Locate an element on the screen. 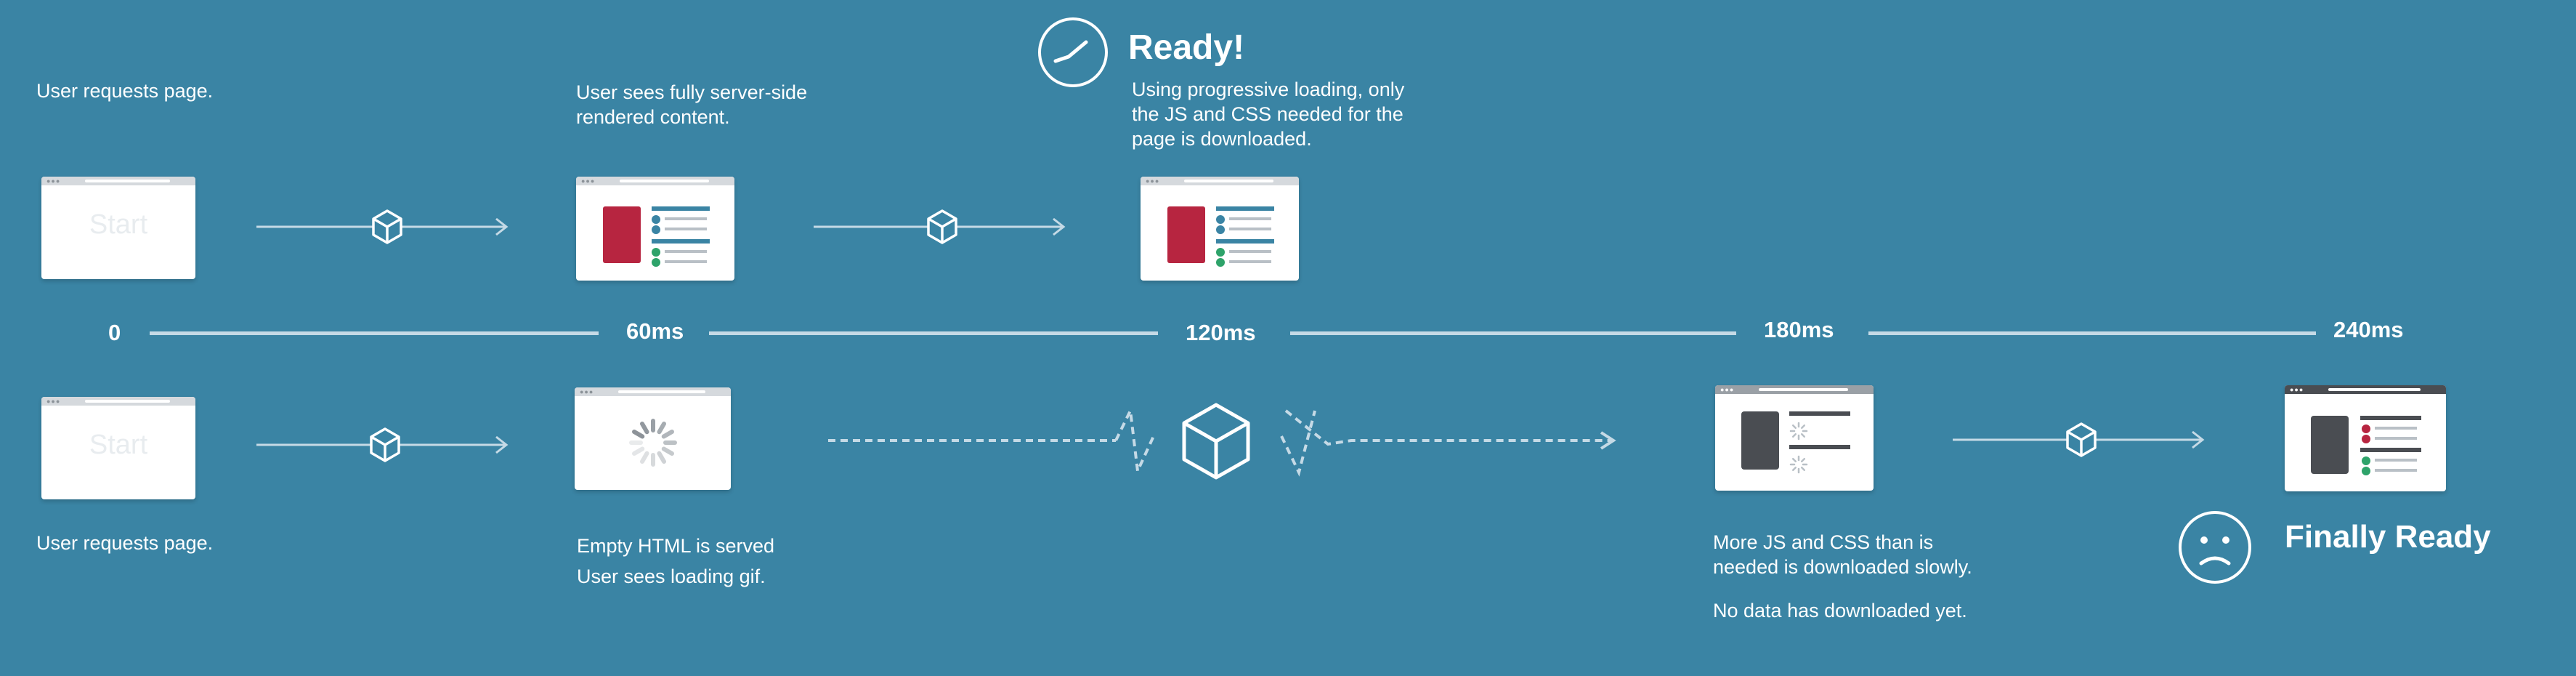 The height and width of the screenshot is (676, 2576). bottom-loading-browser: ●●● is located at coordinates (653, 439).